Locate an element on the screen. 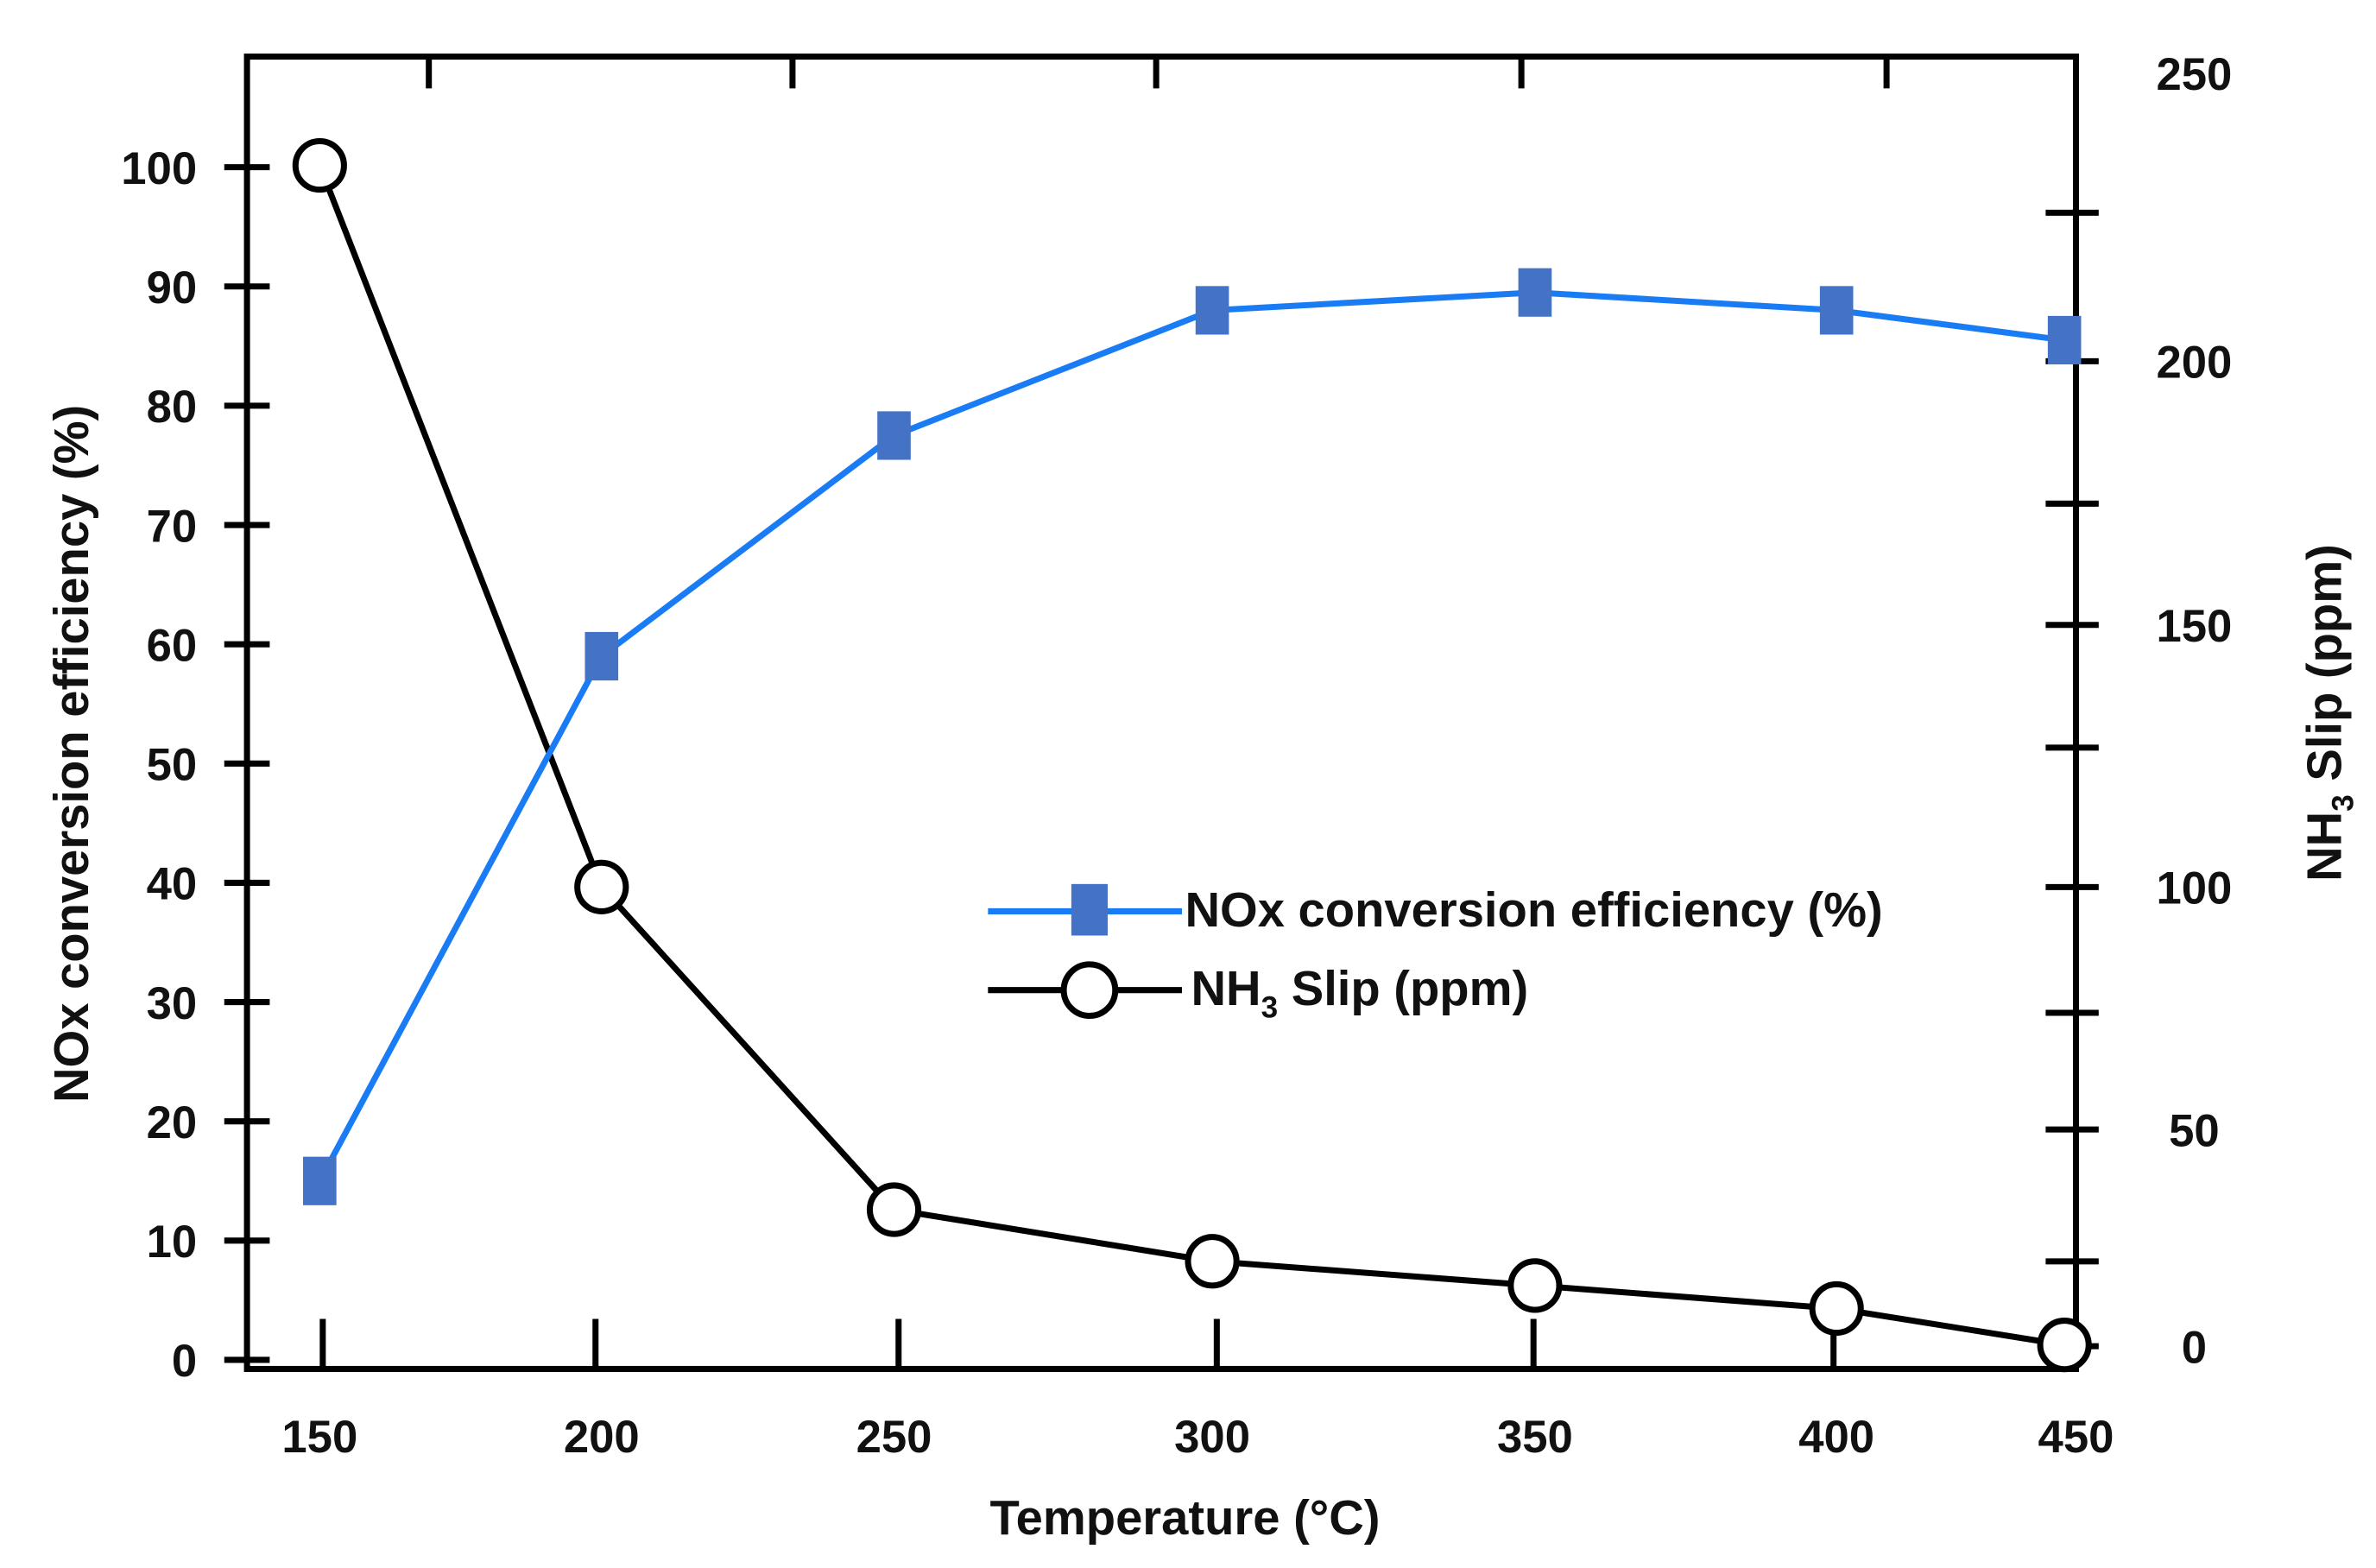 This screenshot has width=2376, height=1568. y-tick-label: 80 is located at coordinates (173, 407).